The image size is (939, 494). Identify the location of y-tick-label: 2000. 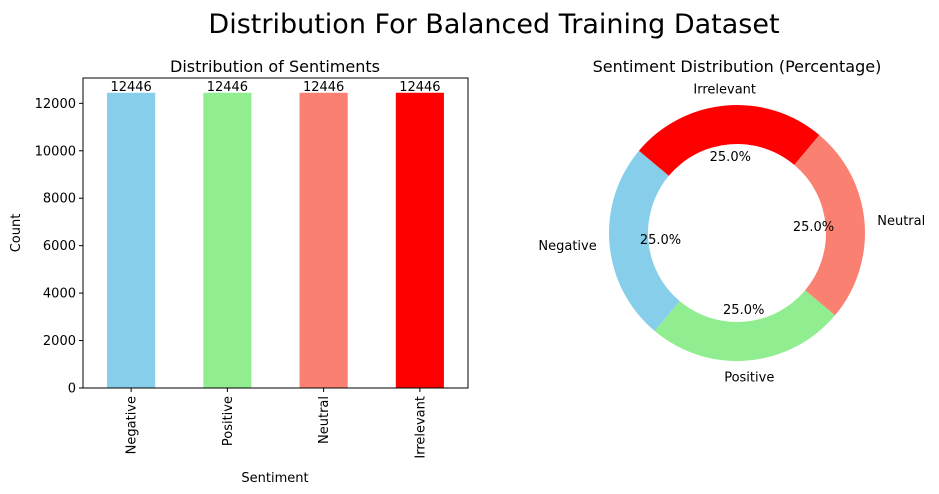
(59, 341).